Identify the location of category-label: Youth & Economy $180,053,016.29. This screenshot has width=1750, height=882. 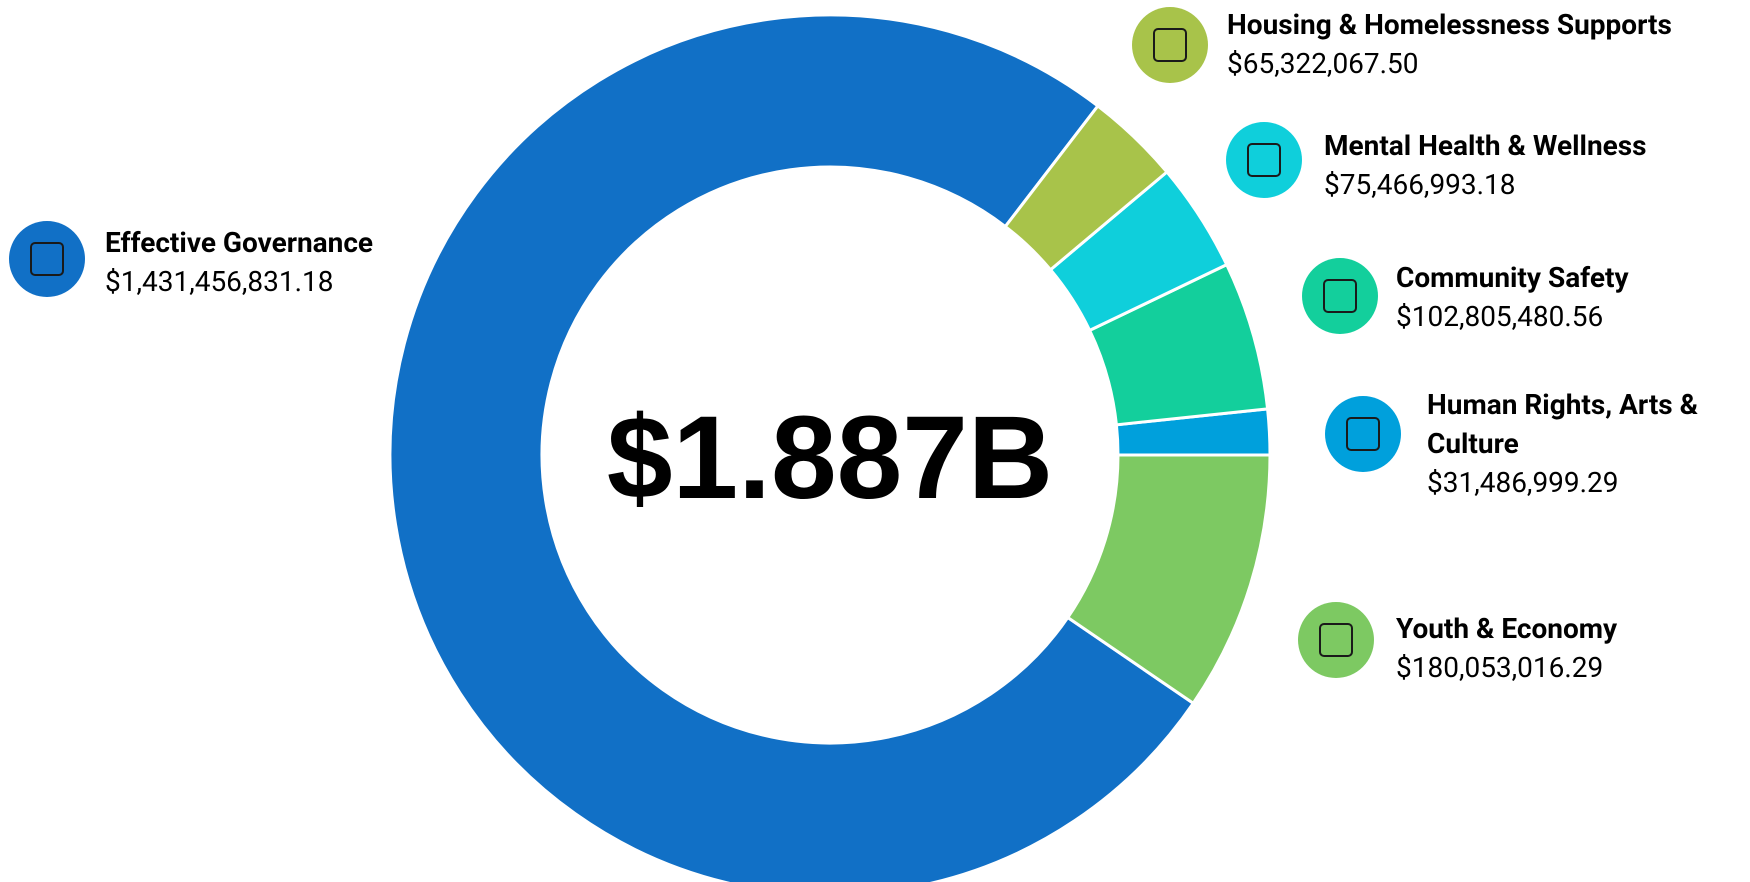
(1571, 648).